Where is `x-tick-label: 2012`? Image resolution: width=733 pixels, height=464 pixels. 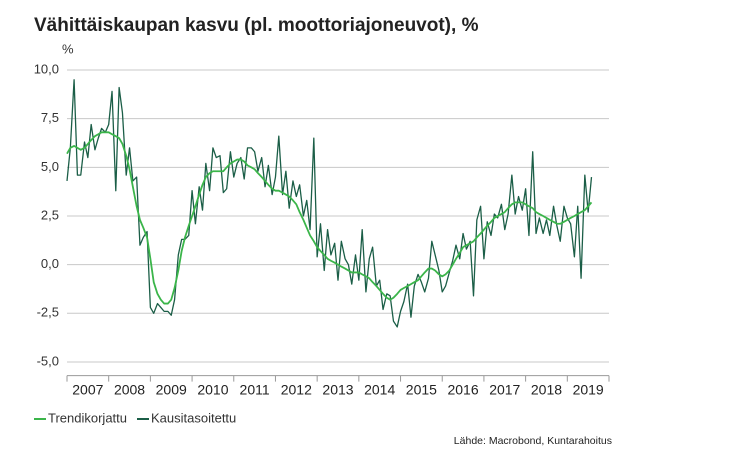
x-tick-label: 2012 is located at coordinates (296, 389).